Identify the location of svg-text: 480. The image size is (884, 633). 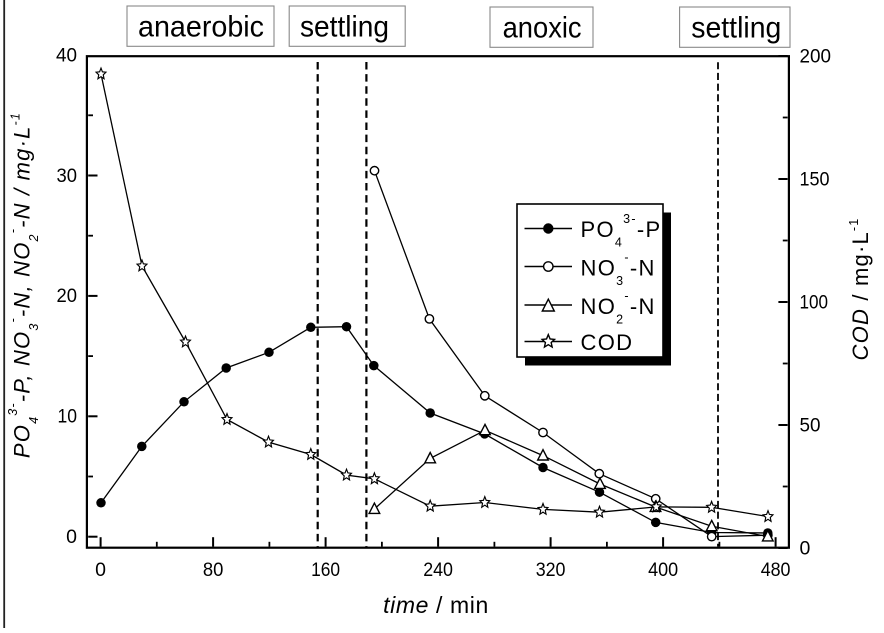
(776, 570).